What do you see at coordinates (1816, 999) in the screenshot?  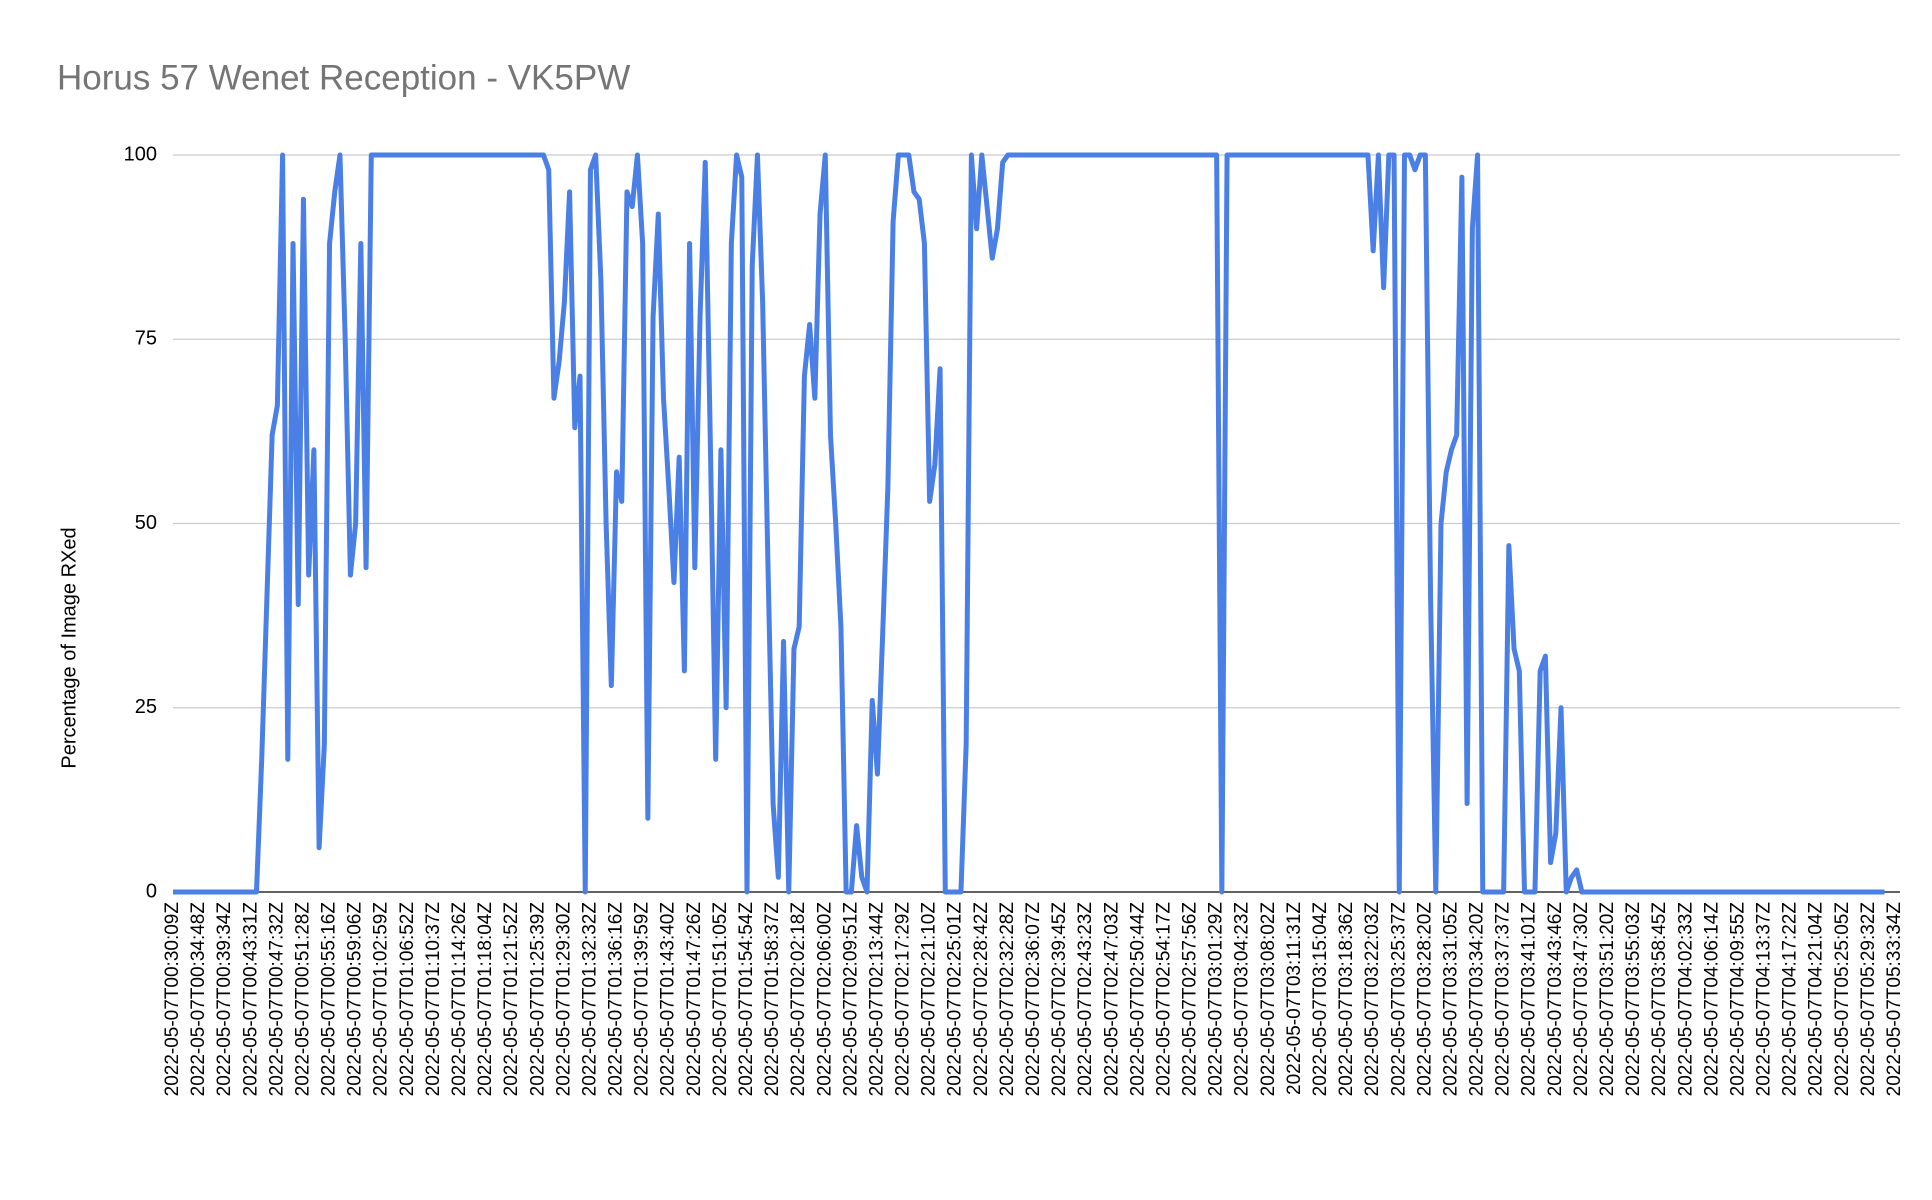 I see `x-tick-label: 2022-05-07T04:21:04Z` at bounding box center [1816, 999].